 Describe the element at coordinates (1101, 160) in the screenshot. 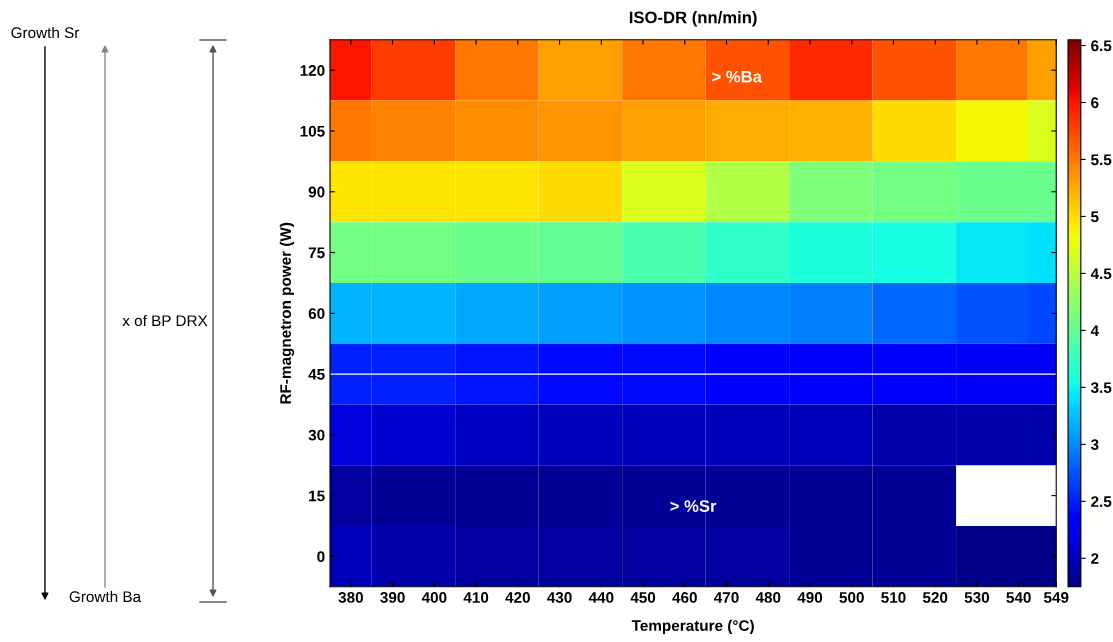

I see `color-bar-label: 5.5` at that location.